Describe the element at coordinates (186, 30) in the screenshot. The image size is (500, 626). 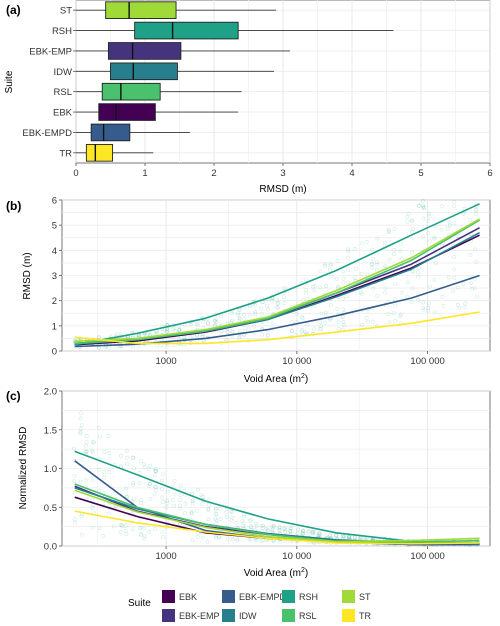
I see `box-body` at that location.